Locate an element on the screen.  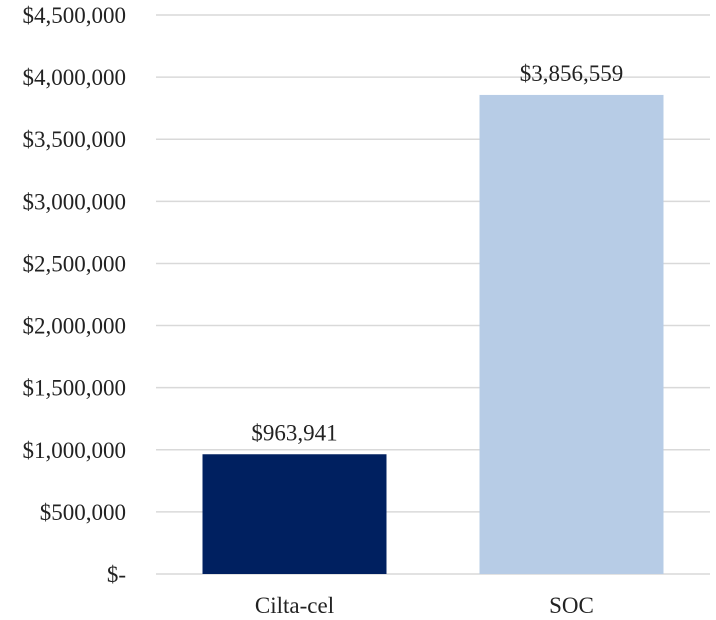
y-tick-label: $4,500,000 is located at coordinates (75, 15).